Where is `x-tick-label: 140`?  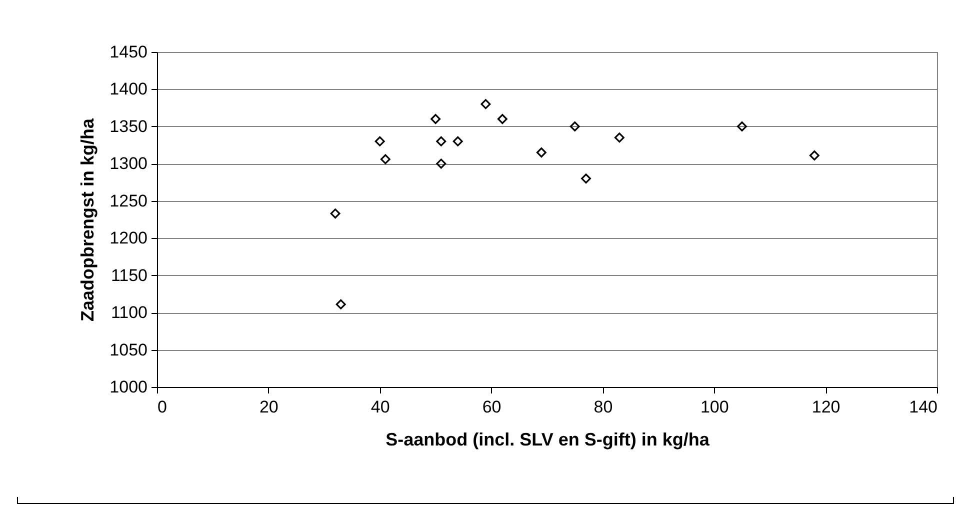
x-tick-label: 140 is located at coordinates (923, 407).